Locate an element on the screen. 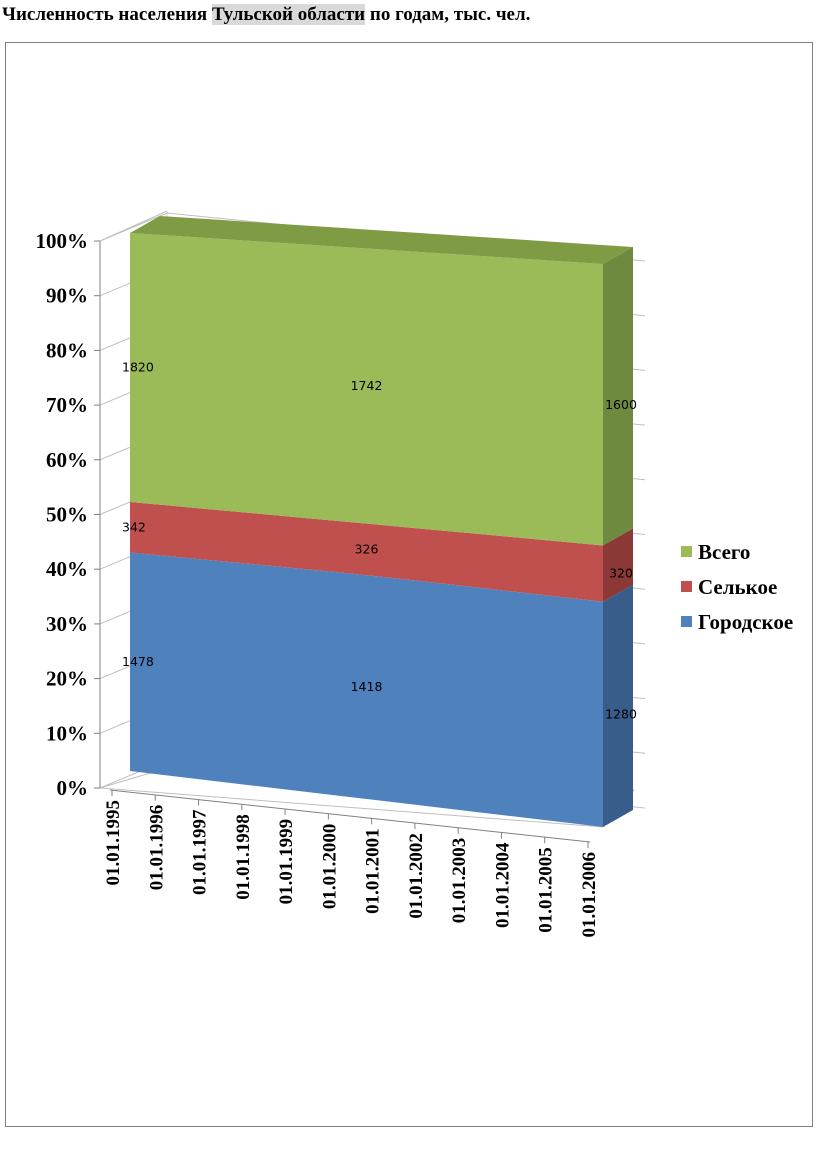  x-tick-label-5: 01.01.2000 is located at coordinates (329, 867).